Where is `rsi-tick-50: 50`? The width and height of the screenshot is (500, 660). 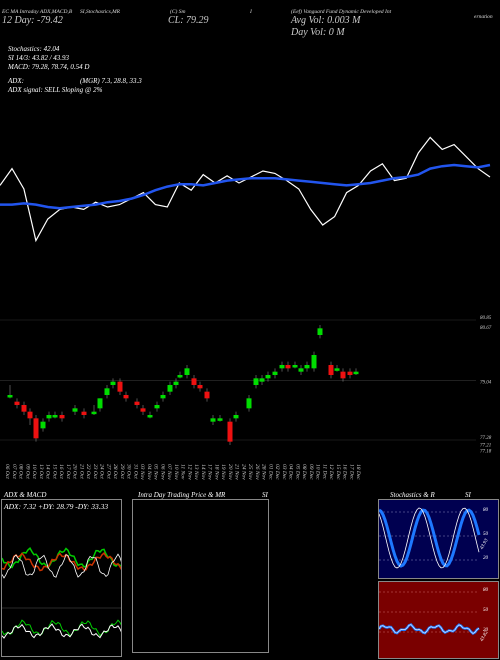 rsi-tick-50: 50 is located at coordinates (485, 610).